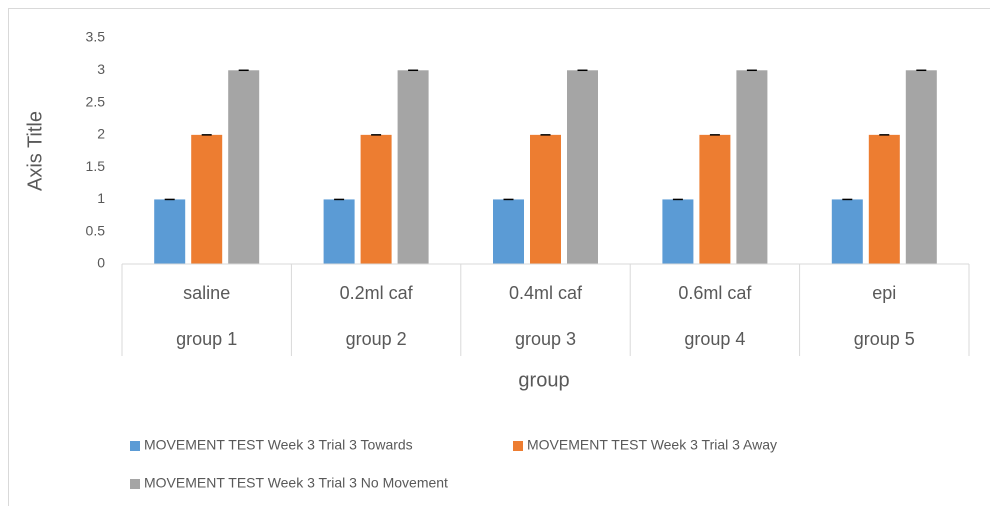  Describe the element at coordinates (96, 230) in the screenshot. I see `y-tick-label: 0.5` at that location.